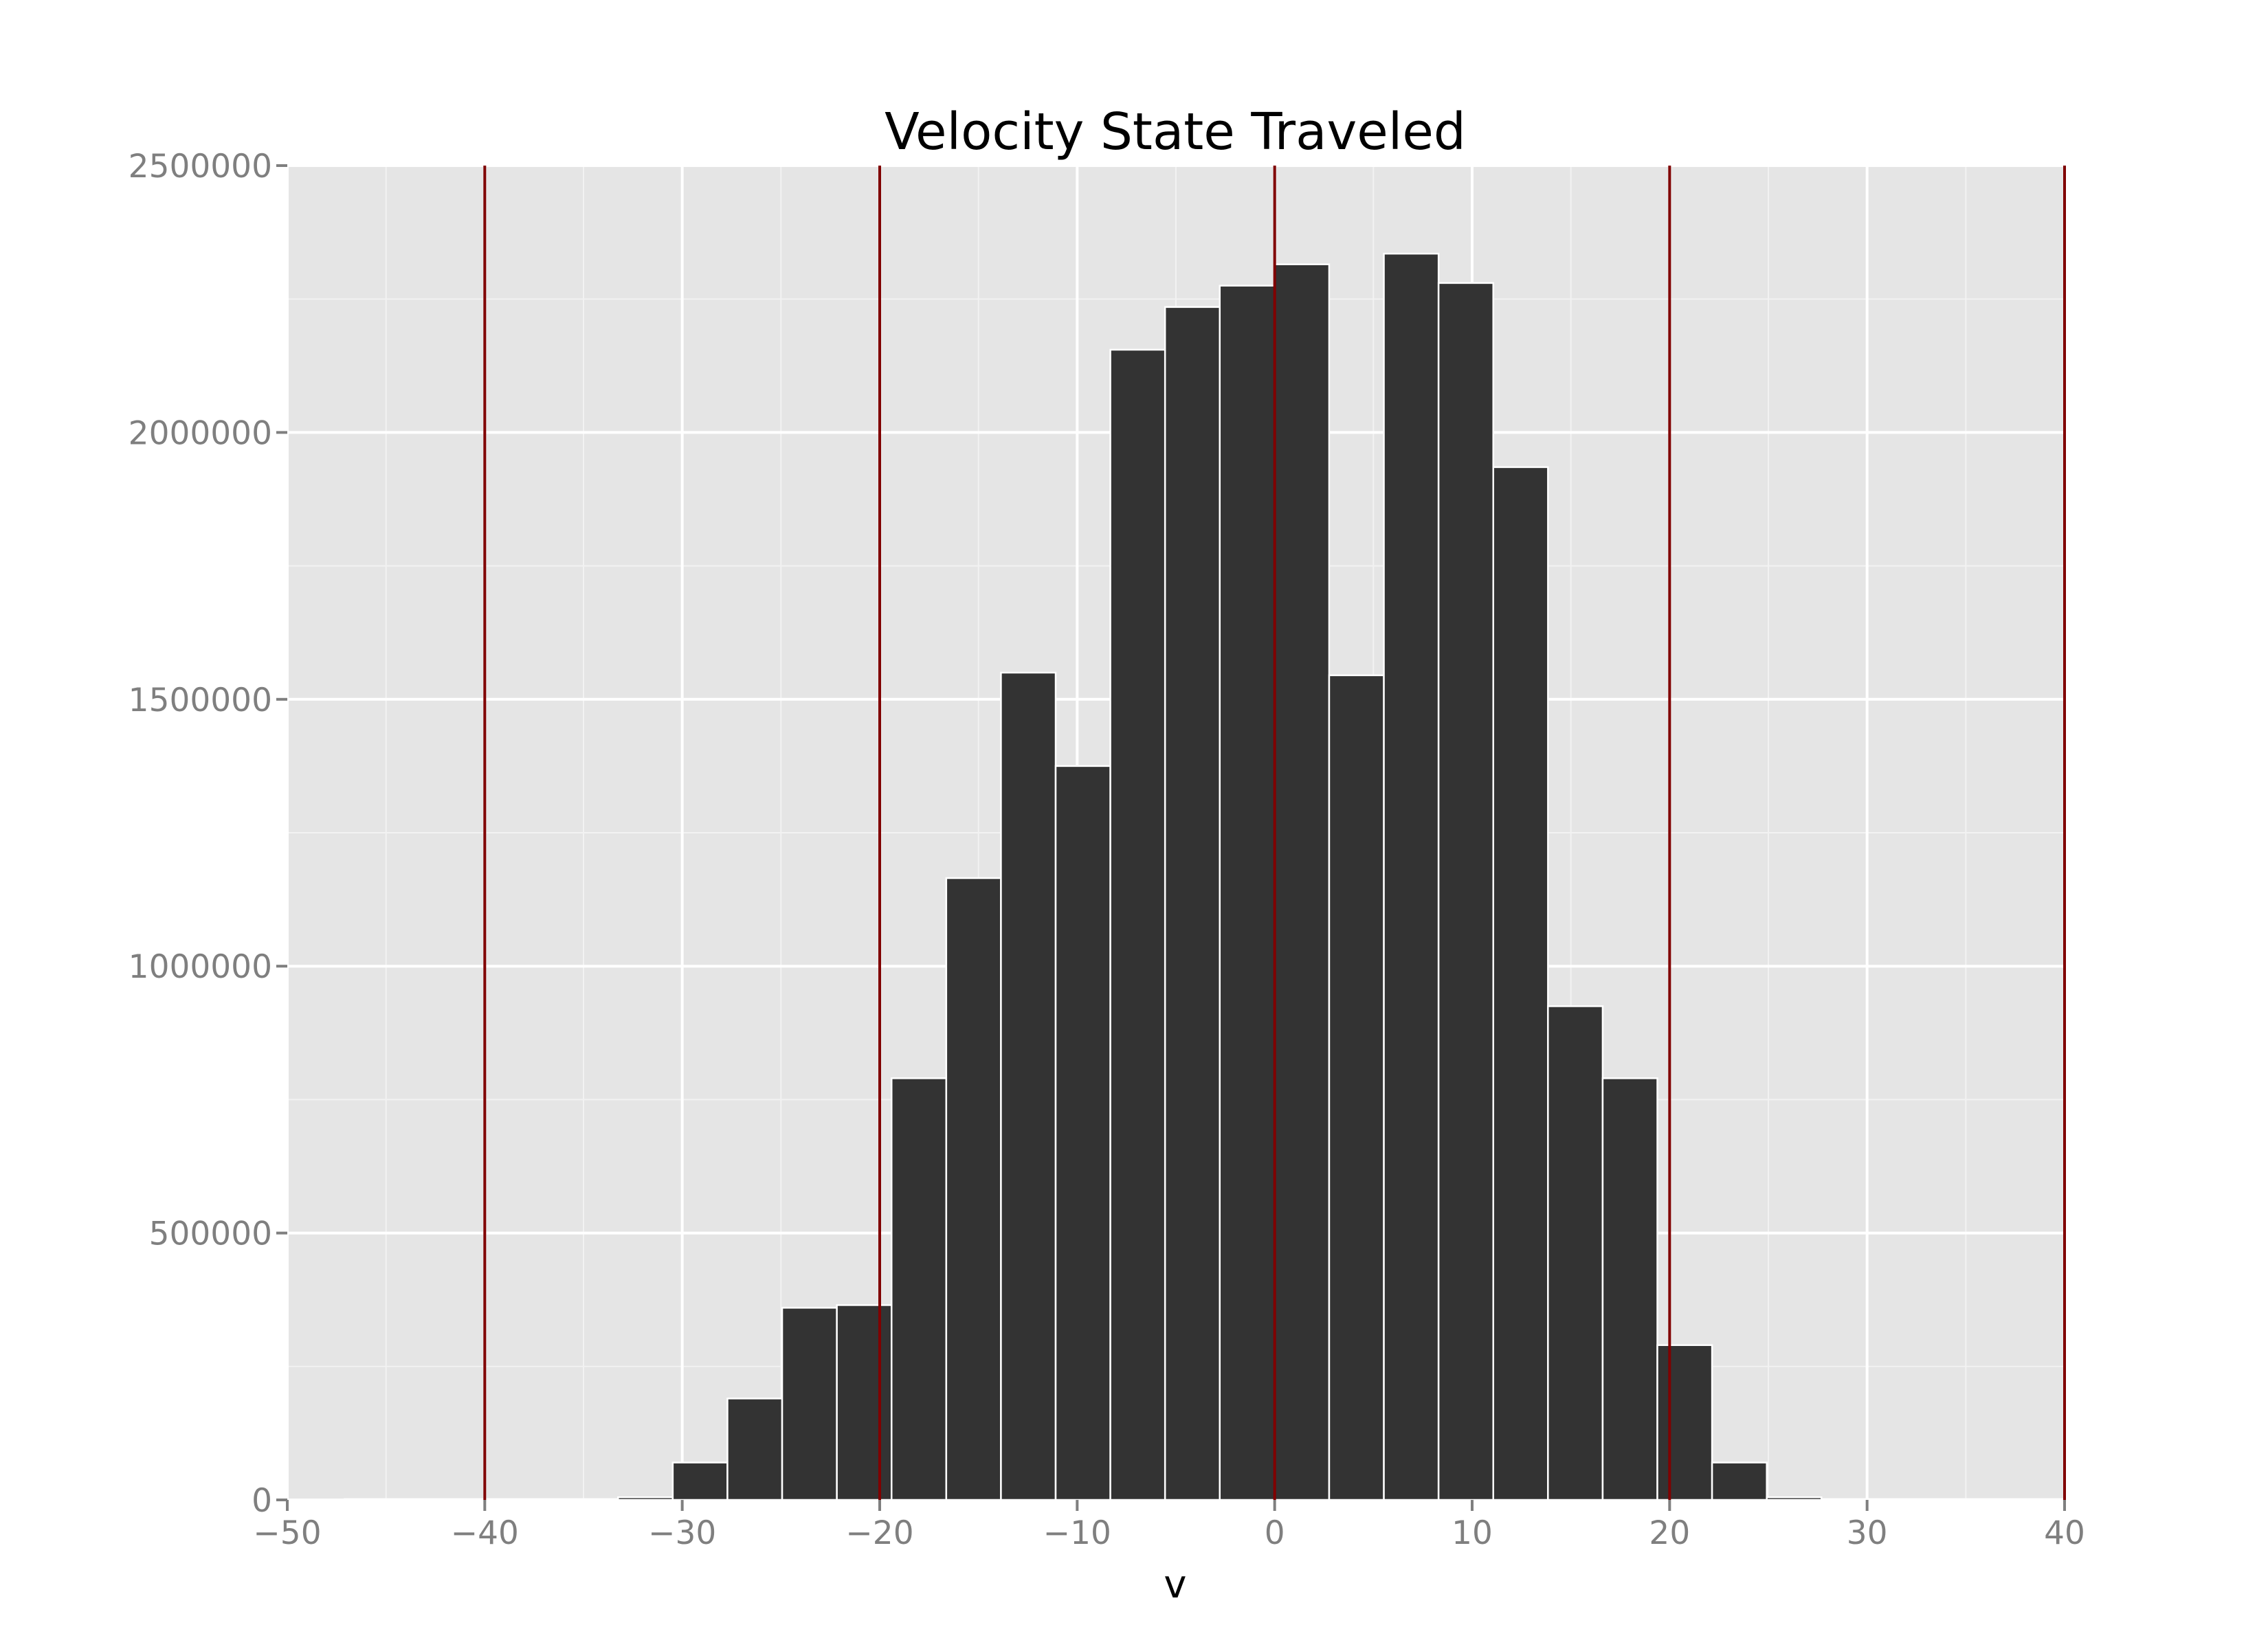 The width and height of the screenshot is (2268, 1649). What do you see at coordinates (1077, 1533) in the screenshot?
I see `x-tick-label: −10` at bounding box center [1077, 1533].